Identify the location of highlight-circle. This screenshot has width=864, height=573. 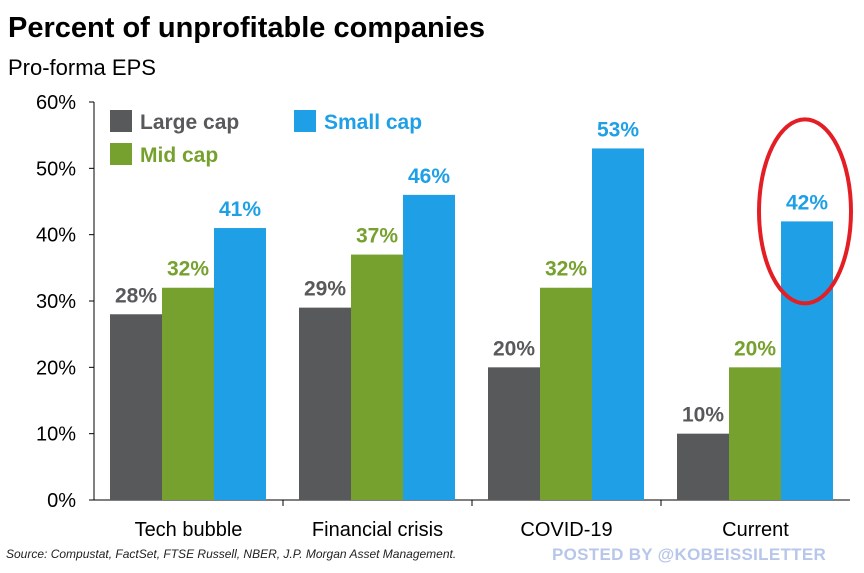
(805, 211).